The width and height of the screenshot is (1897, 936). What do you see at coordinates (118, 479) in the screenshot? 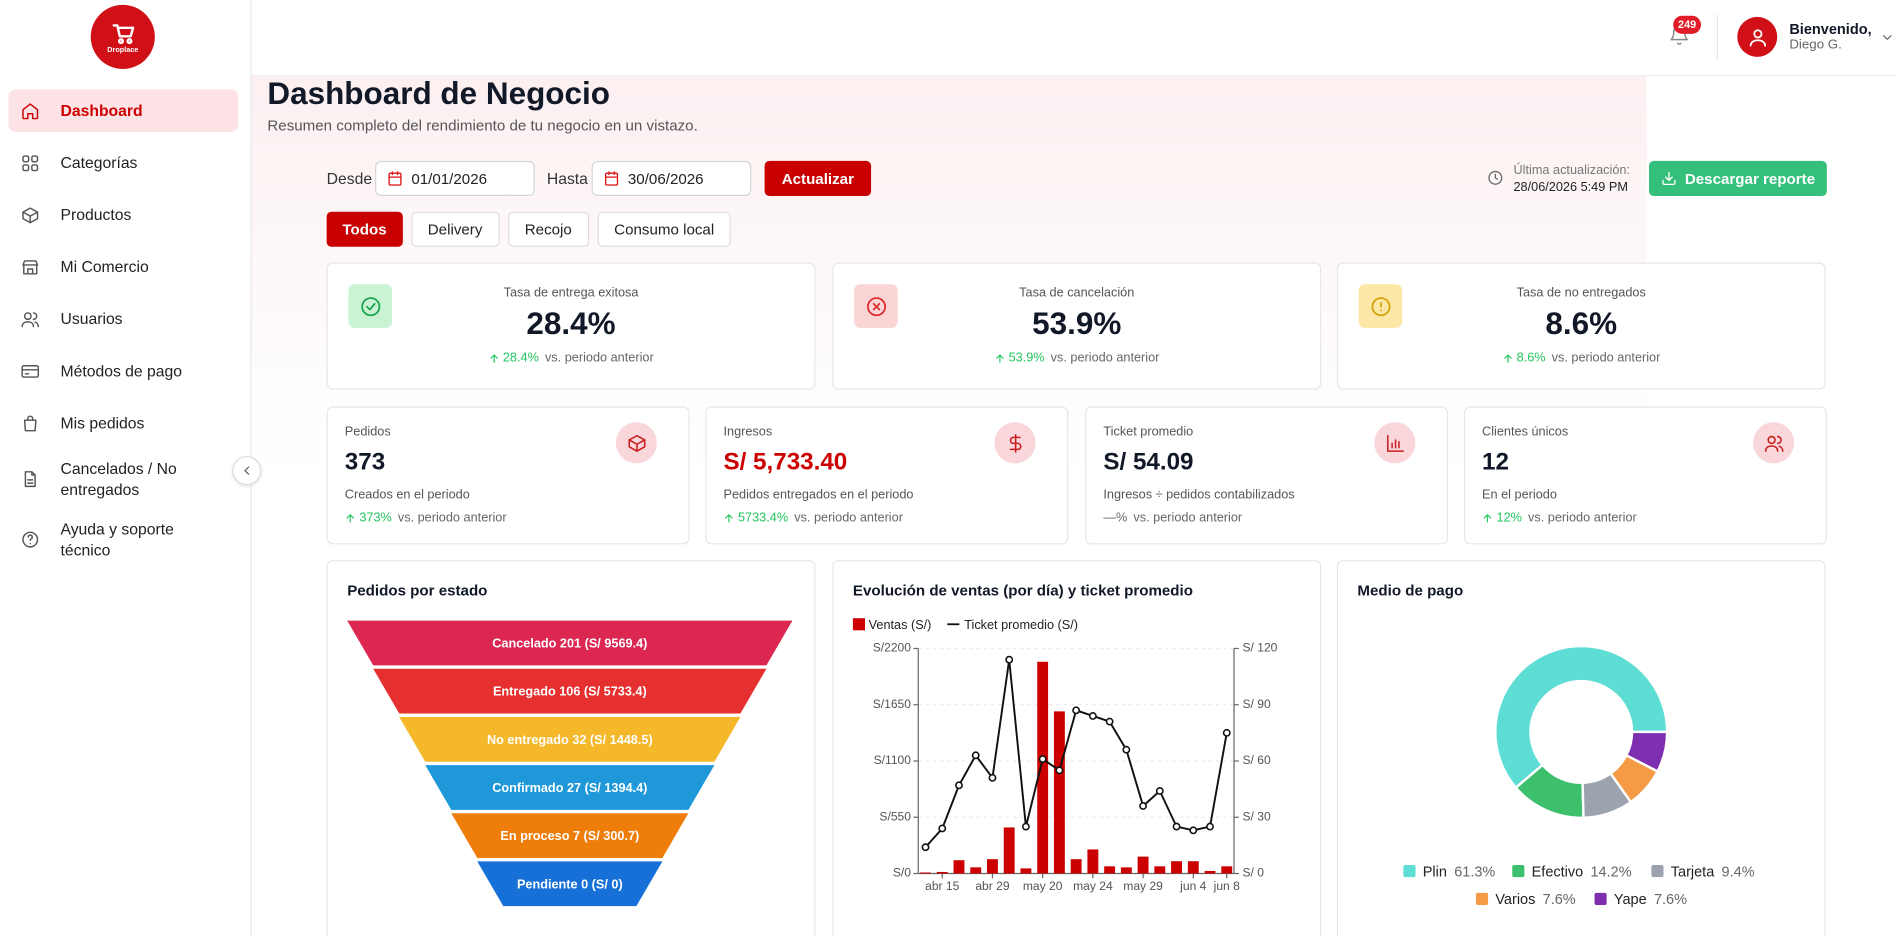
I see `menu-label: Cancelados / No entregados` at bounding box center [118, 479].